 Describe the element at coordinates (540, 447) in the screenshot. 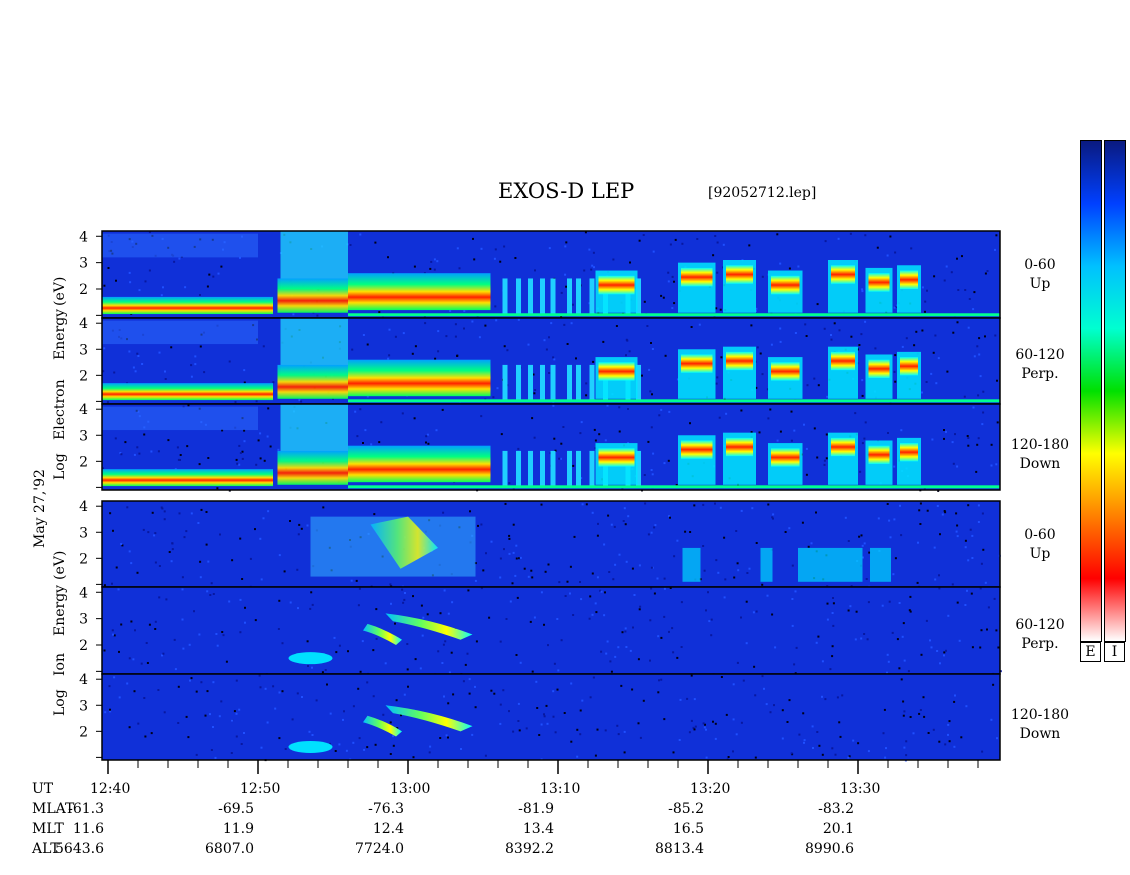

I see `panel-2: 2 3 4` at that location.